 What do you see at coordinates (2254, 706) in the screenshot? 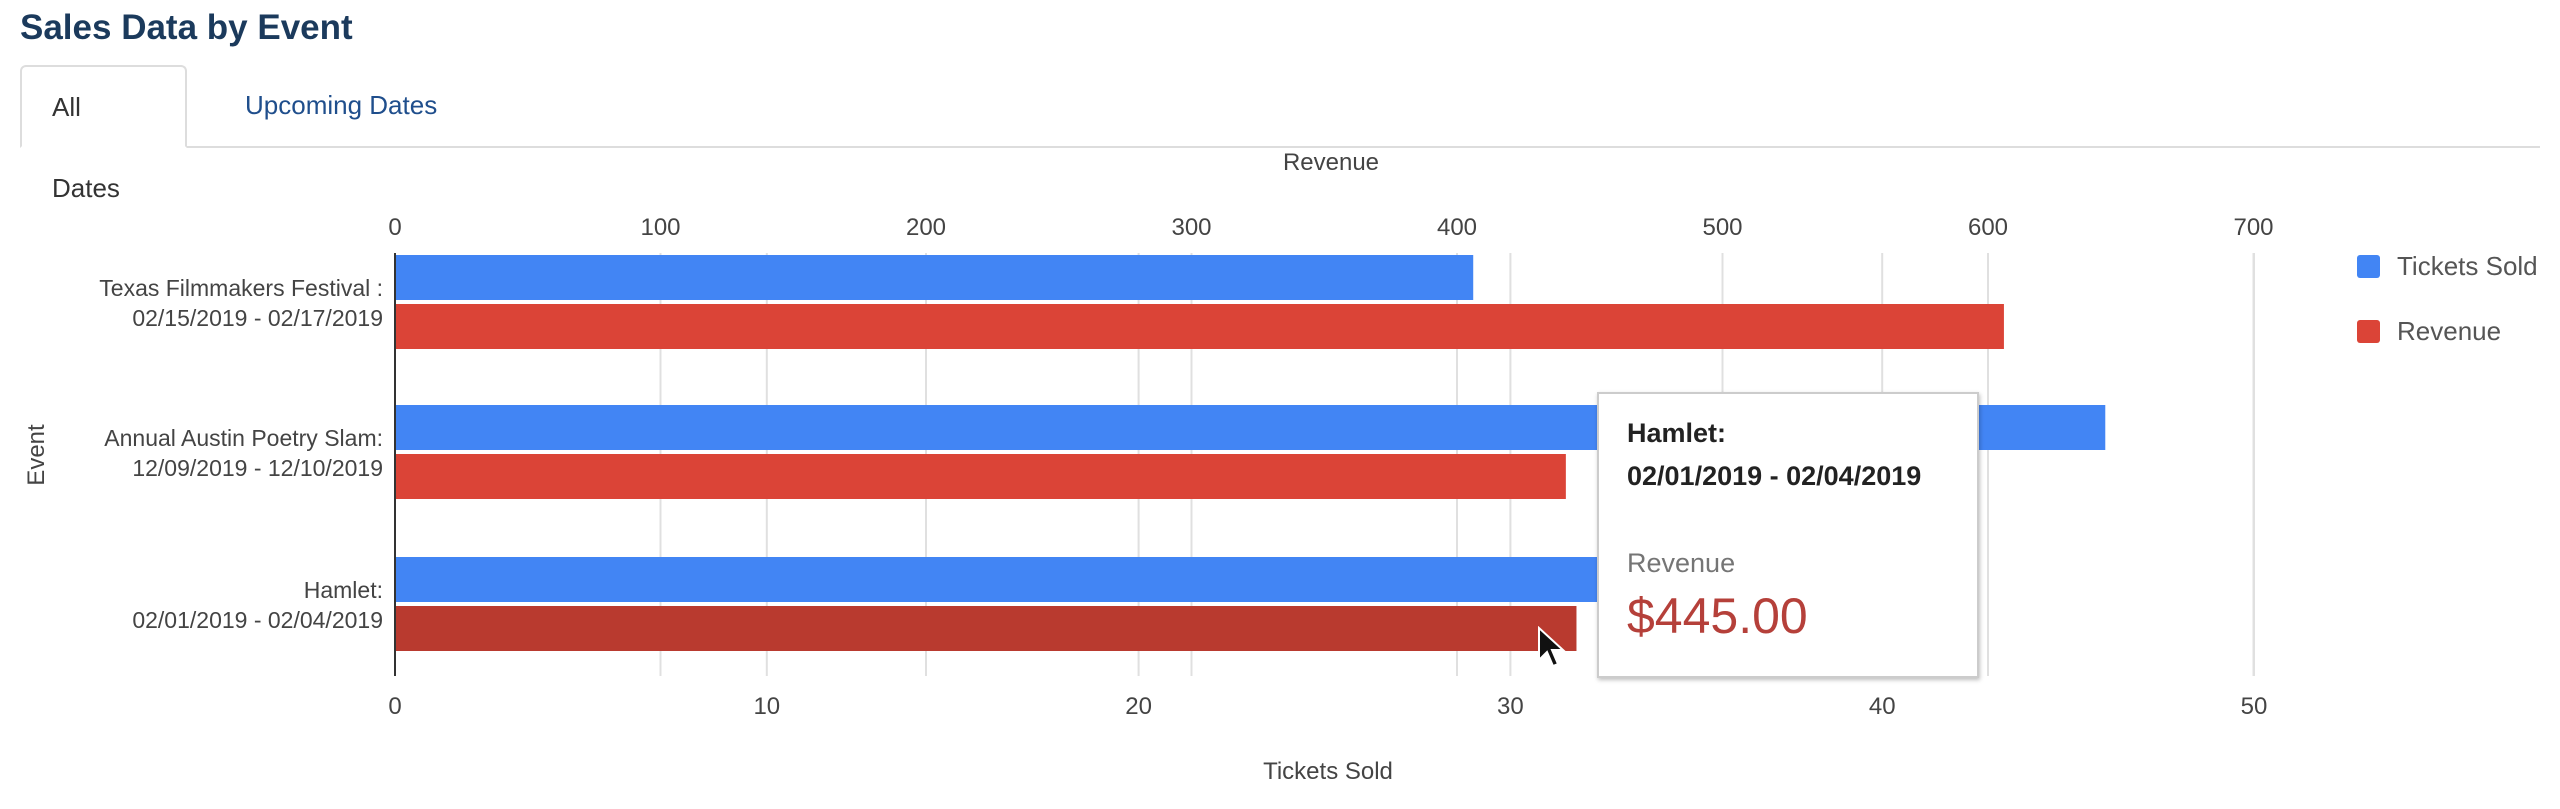
I see `tickets-tick-5: 50` at bounding box center [2254, 706].